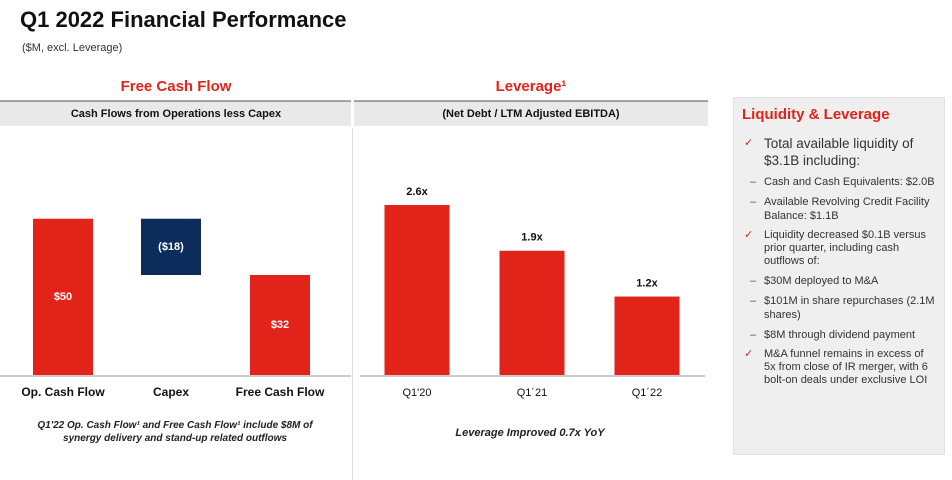 This screenshot has width=952, height=480. I want to click on sub-bullet: $8M through dividend payment, so click(839, 335).